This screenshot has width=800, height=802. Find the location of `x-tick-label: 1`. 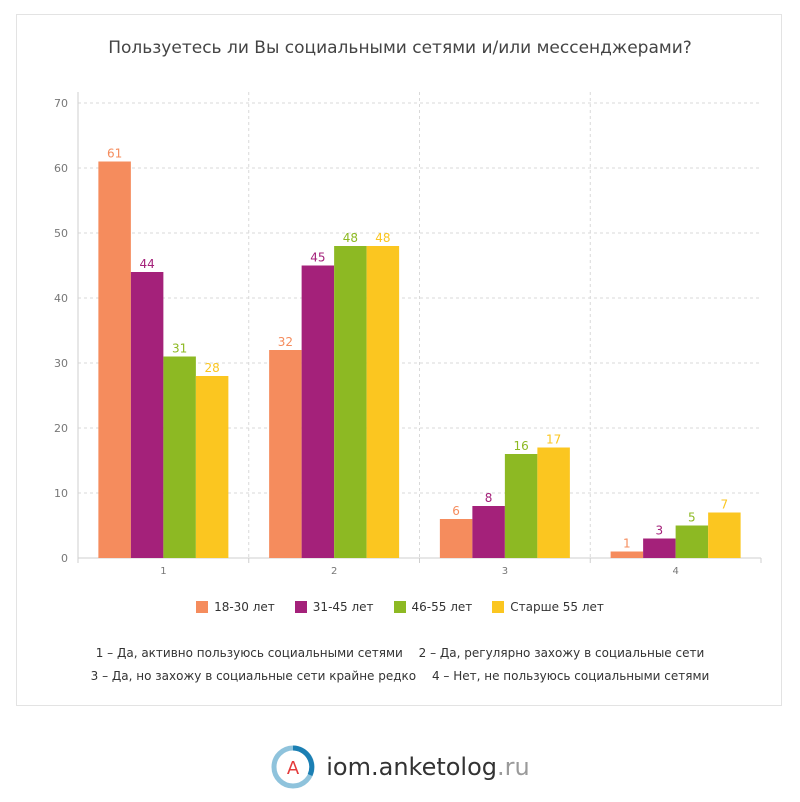

x-tick-label: 1 is located at coordinates (163, 571).